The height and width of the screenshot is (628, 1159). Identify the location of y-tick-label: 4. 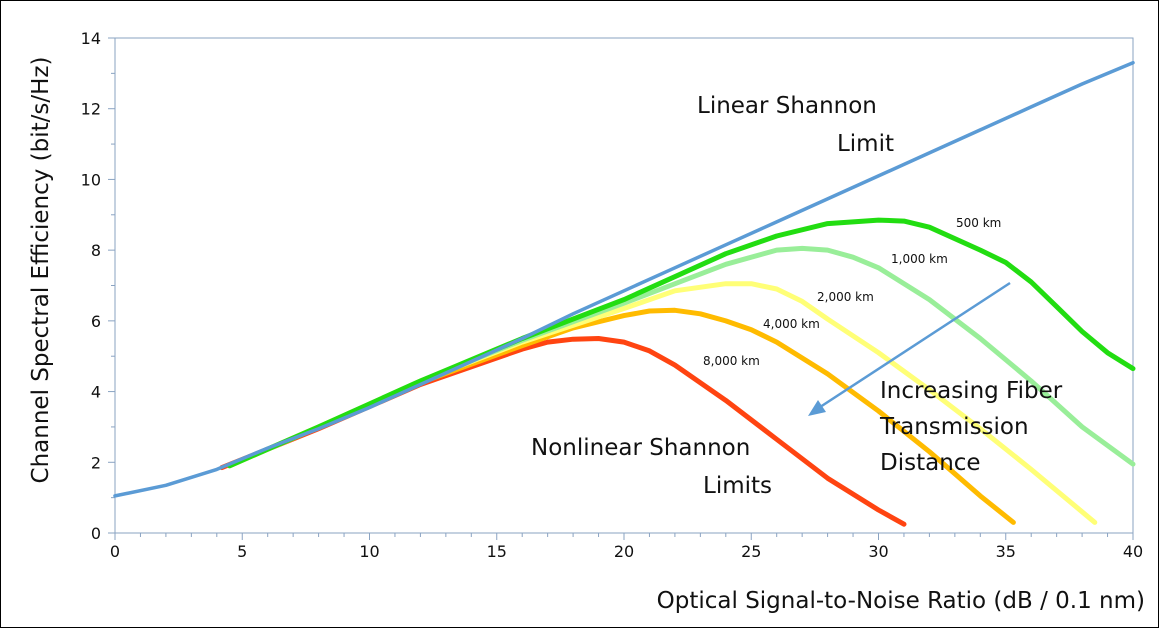
(96, 392).